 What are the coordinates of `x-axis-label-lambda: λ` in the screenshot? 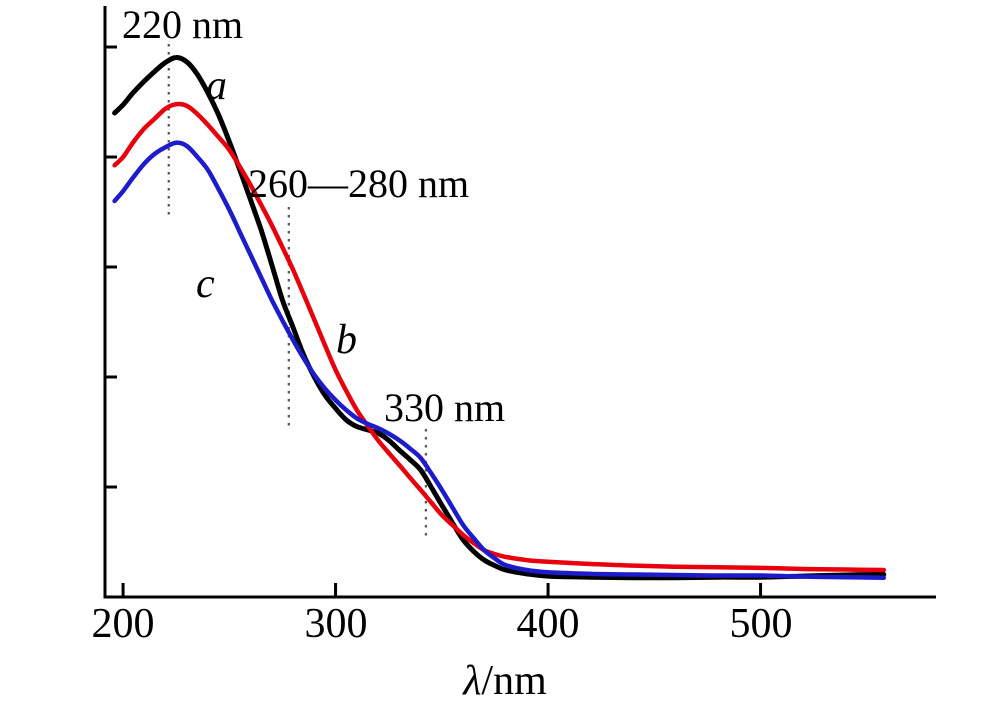 It's located at (471, 681).